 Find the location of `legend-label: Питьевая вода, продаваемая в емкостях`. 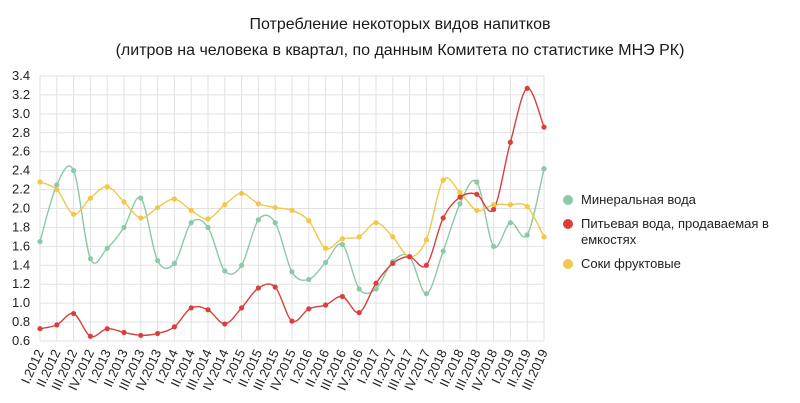

legend-label: Питьевая вода, продаваемая в емкостях is located at coordinates (675, 231).